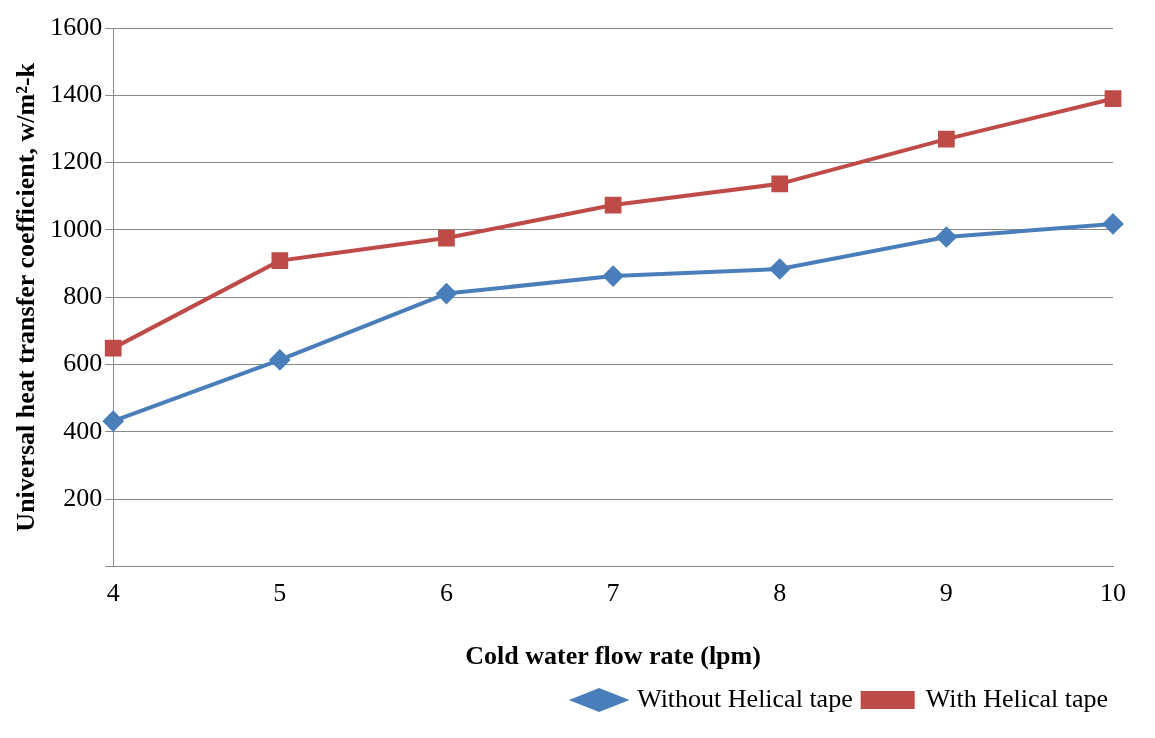  Describe the element at coordinates (76, 26) in the screenshot. I see `y-tick-label: 1600` at that location.